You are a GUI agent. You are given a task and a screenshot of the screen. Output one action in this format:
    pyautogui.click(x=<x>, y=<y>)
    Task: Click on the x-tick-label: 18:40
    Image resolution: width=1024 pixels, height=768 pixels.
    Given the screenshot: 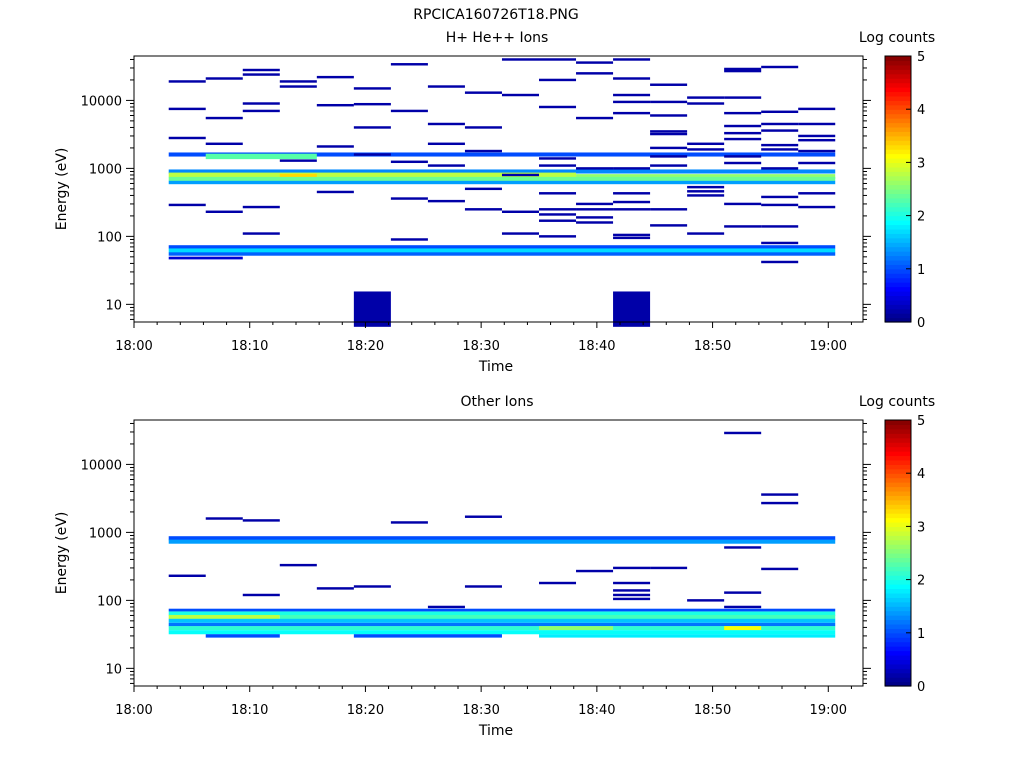 What is the action you would take?
    pyautogui.click(x=596, y=710)
    